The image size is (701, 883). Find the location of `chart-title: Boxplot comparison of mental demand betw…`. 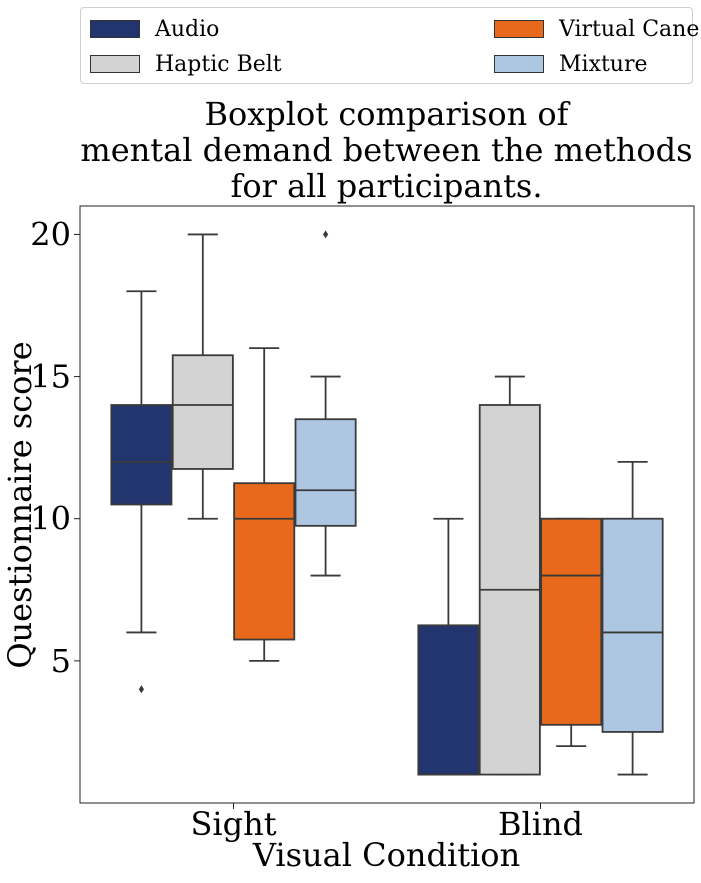

chart-title: Boxplot comparison of mental demand betw… is located at coordinates (386, 150).